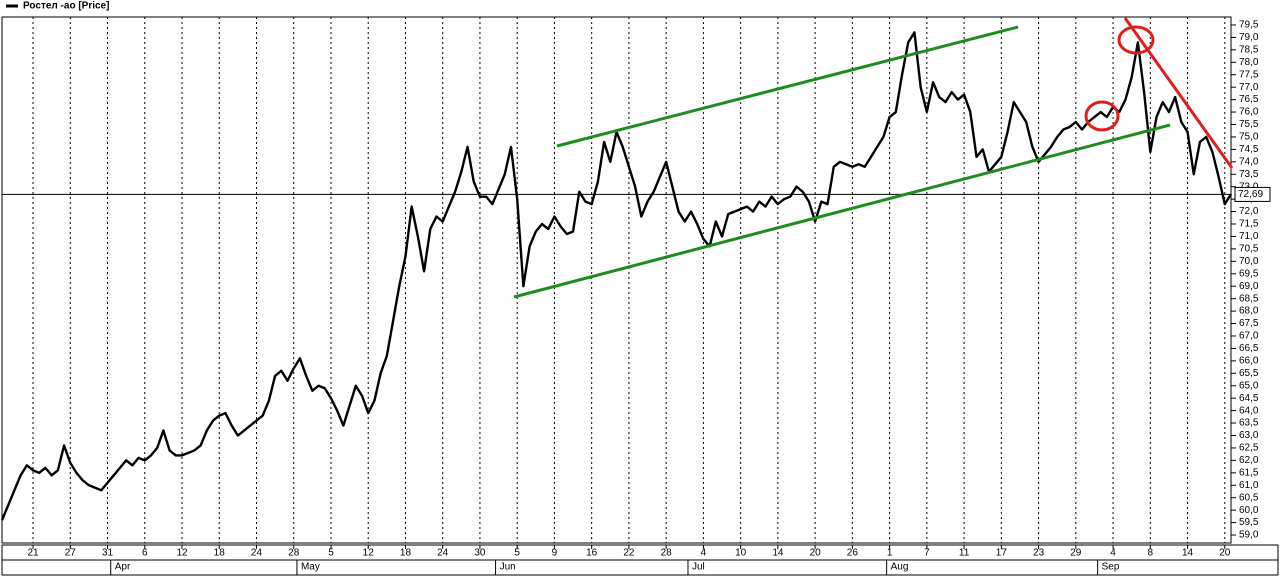 Image resolution: width=1280 pixels, height=585 pixels. I want to click on month-label: Jul, so click(698, 567).